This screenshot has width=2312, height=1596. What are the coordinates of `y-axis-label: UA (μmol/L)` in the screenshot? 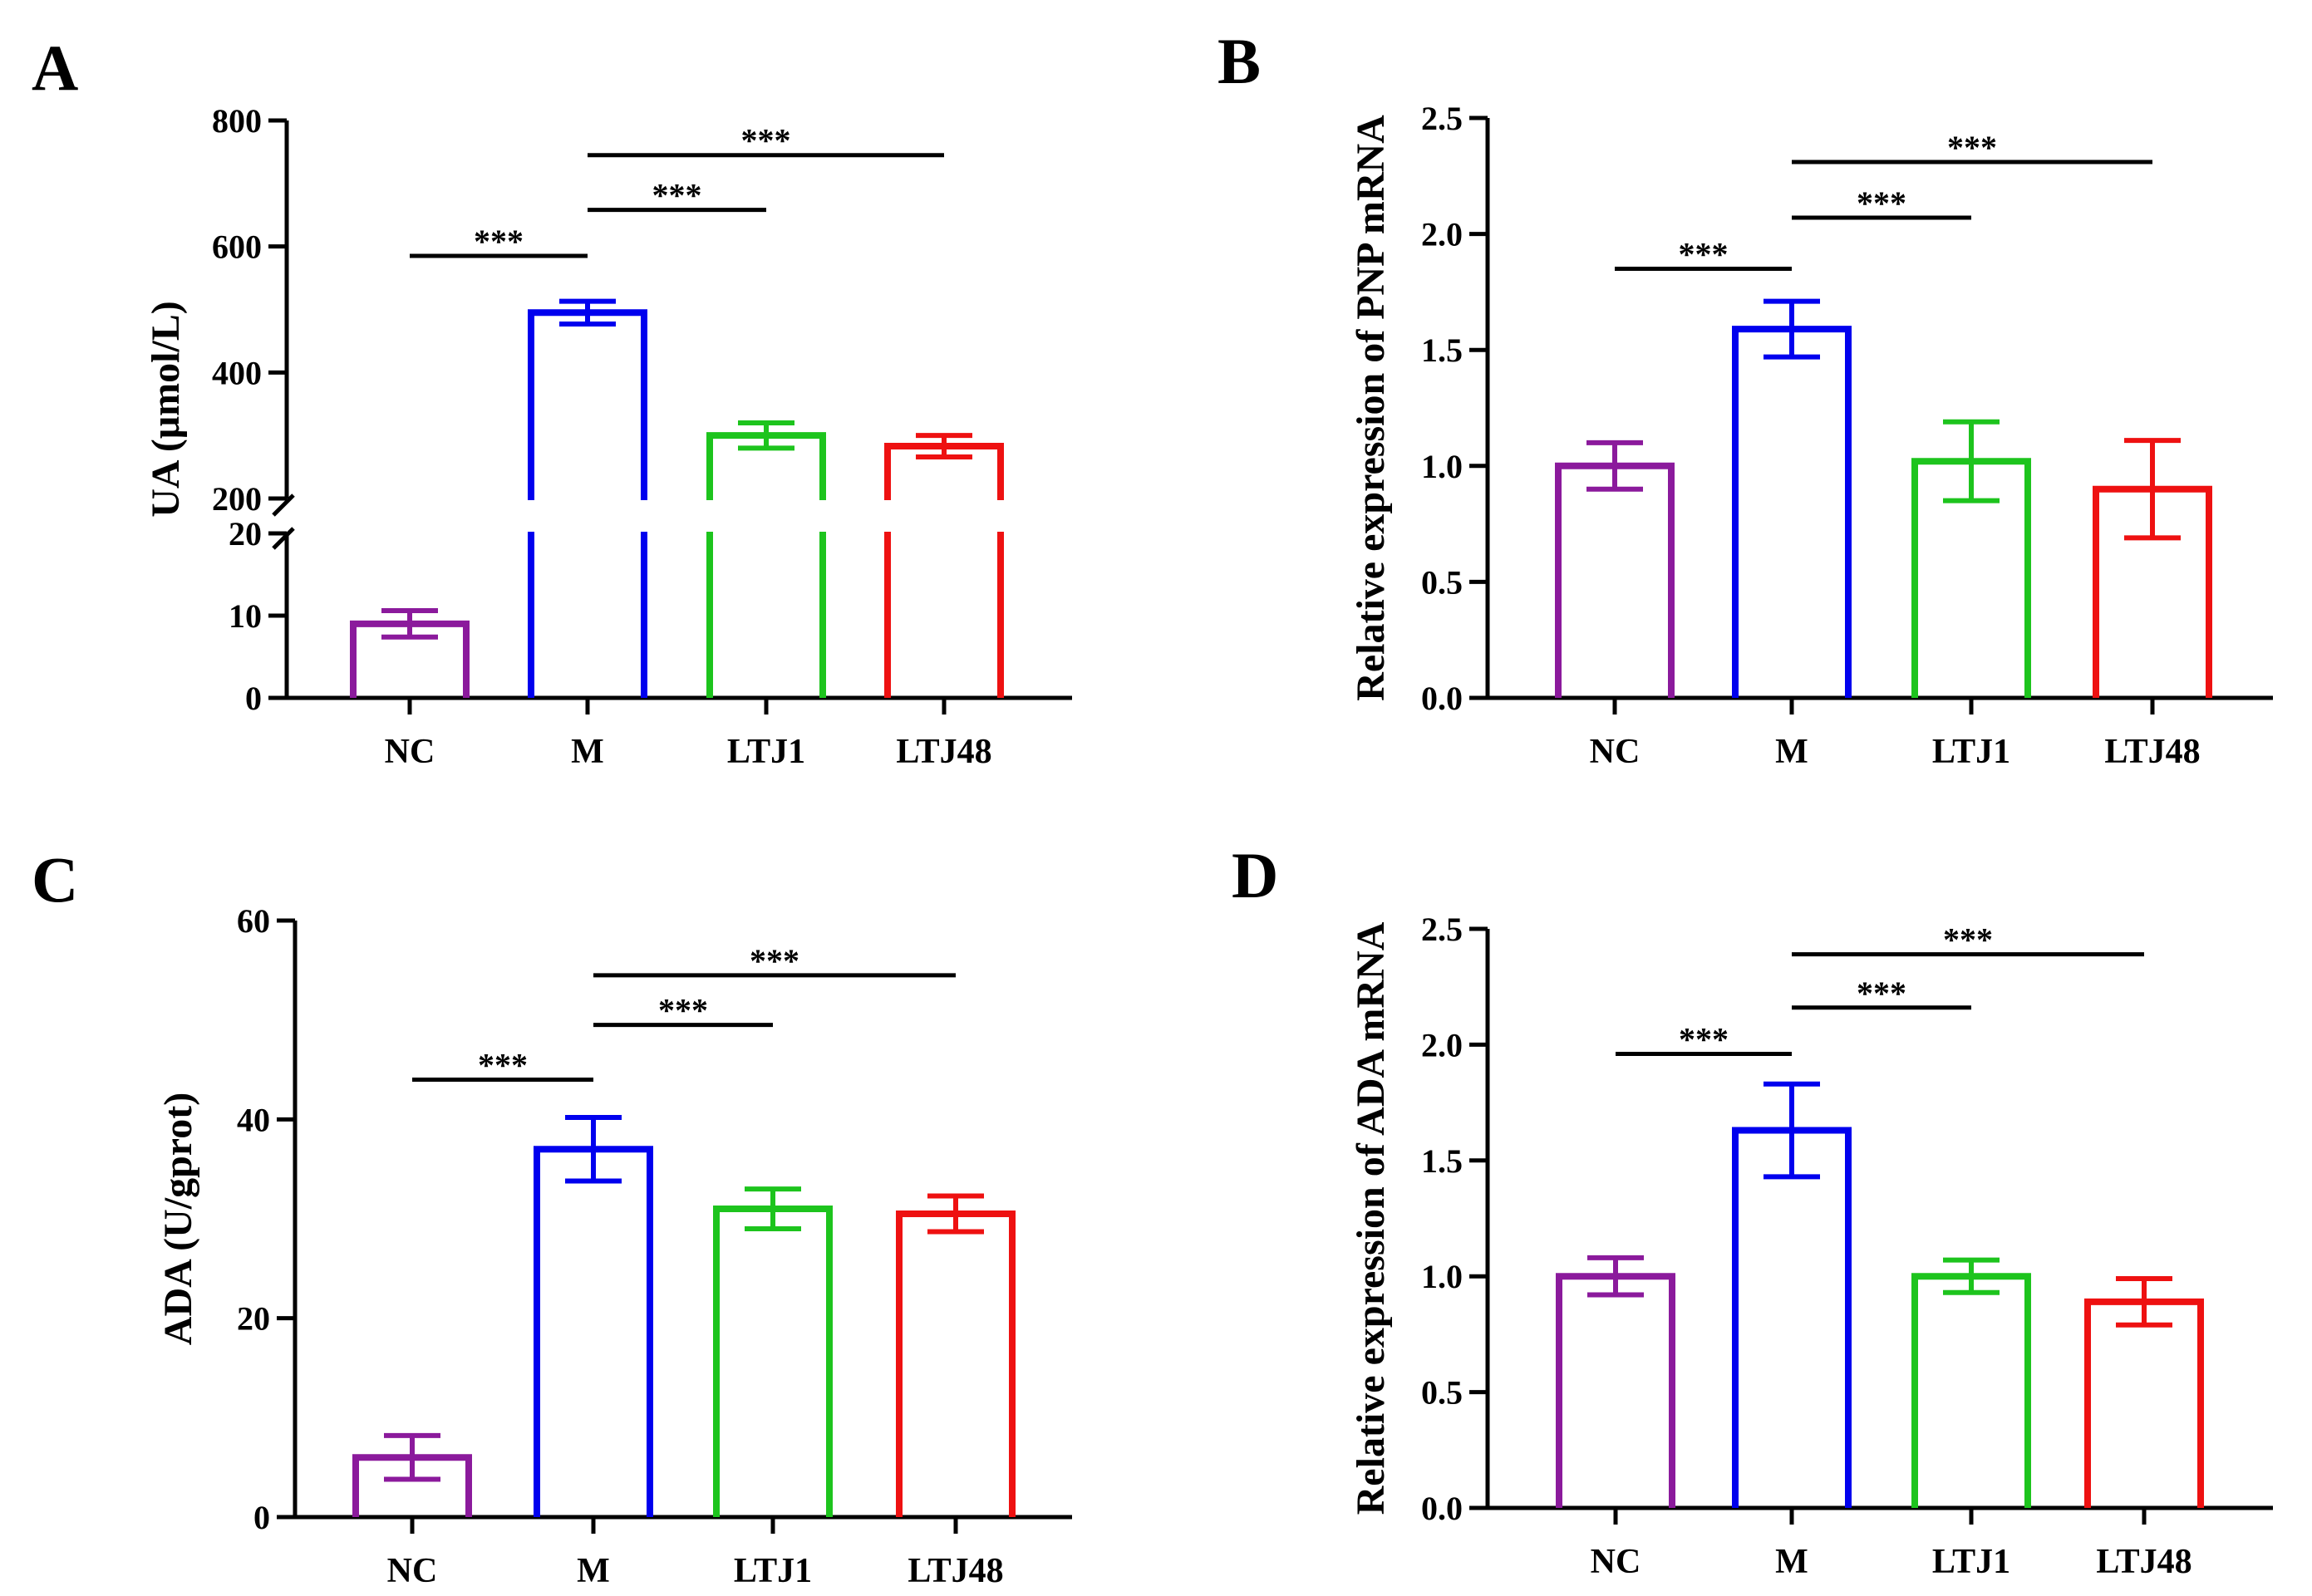 It's located at (166, 409).